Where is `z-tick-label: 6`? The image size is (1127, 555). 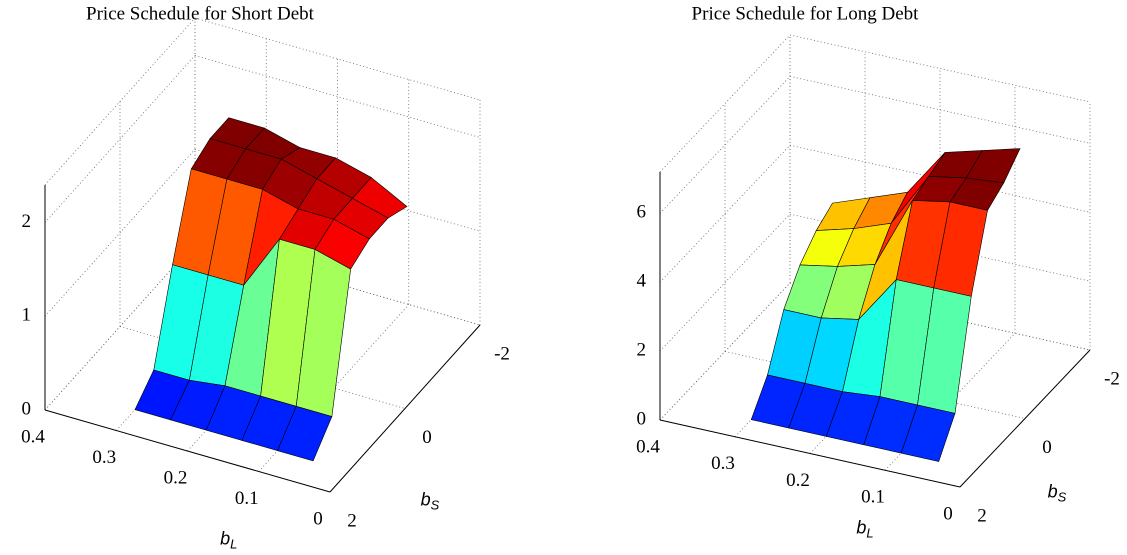 z-tick-label: 6 is located at coordinates (642, 212).